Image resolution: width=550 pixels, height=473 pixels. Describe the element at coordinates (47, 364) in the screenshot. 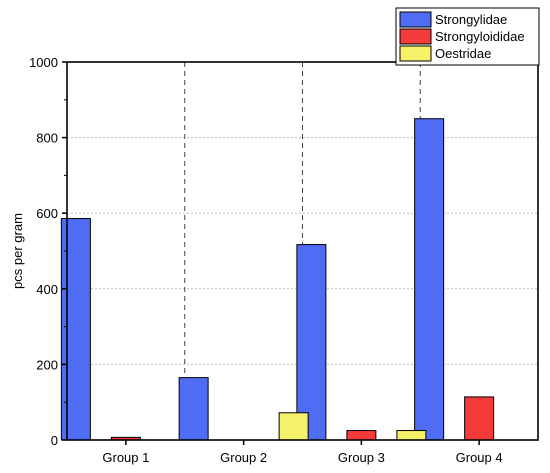

I see `y-tick-label: 200` at that location.